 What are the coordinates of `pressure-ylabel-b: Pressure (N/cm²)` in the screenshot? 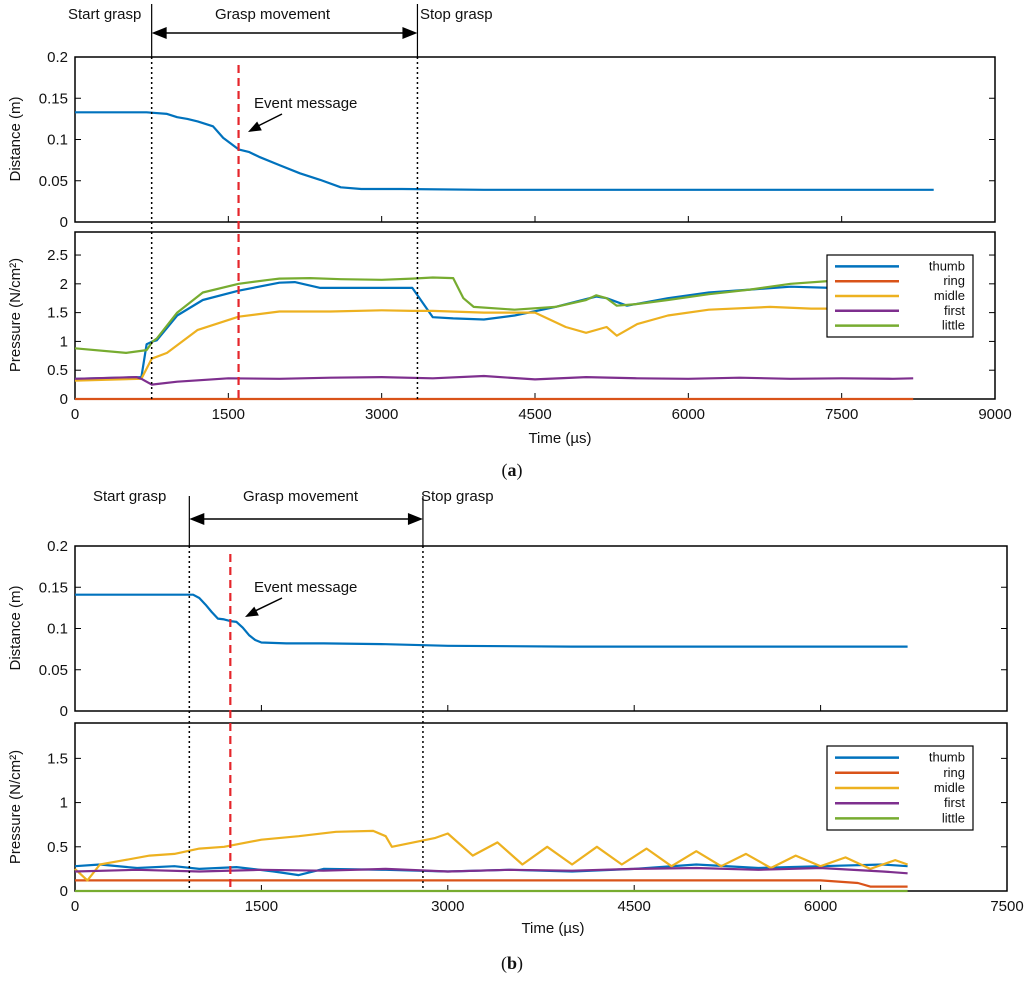 It's located at (15, 807).